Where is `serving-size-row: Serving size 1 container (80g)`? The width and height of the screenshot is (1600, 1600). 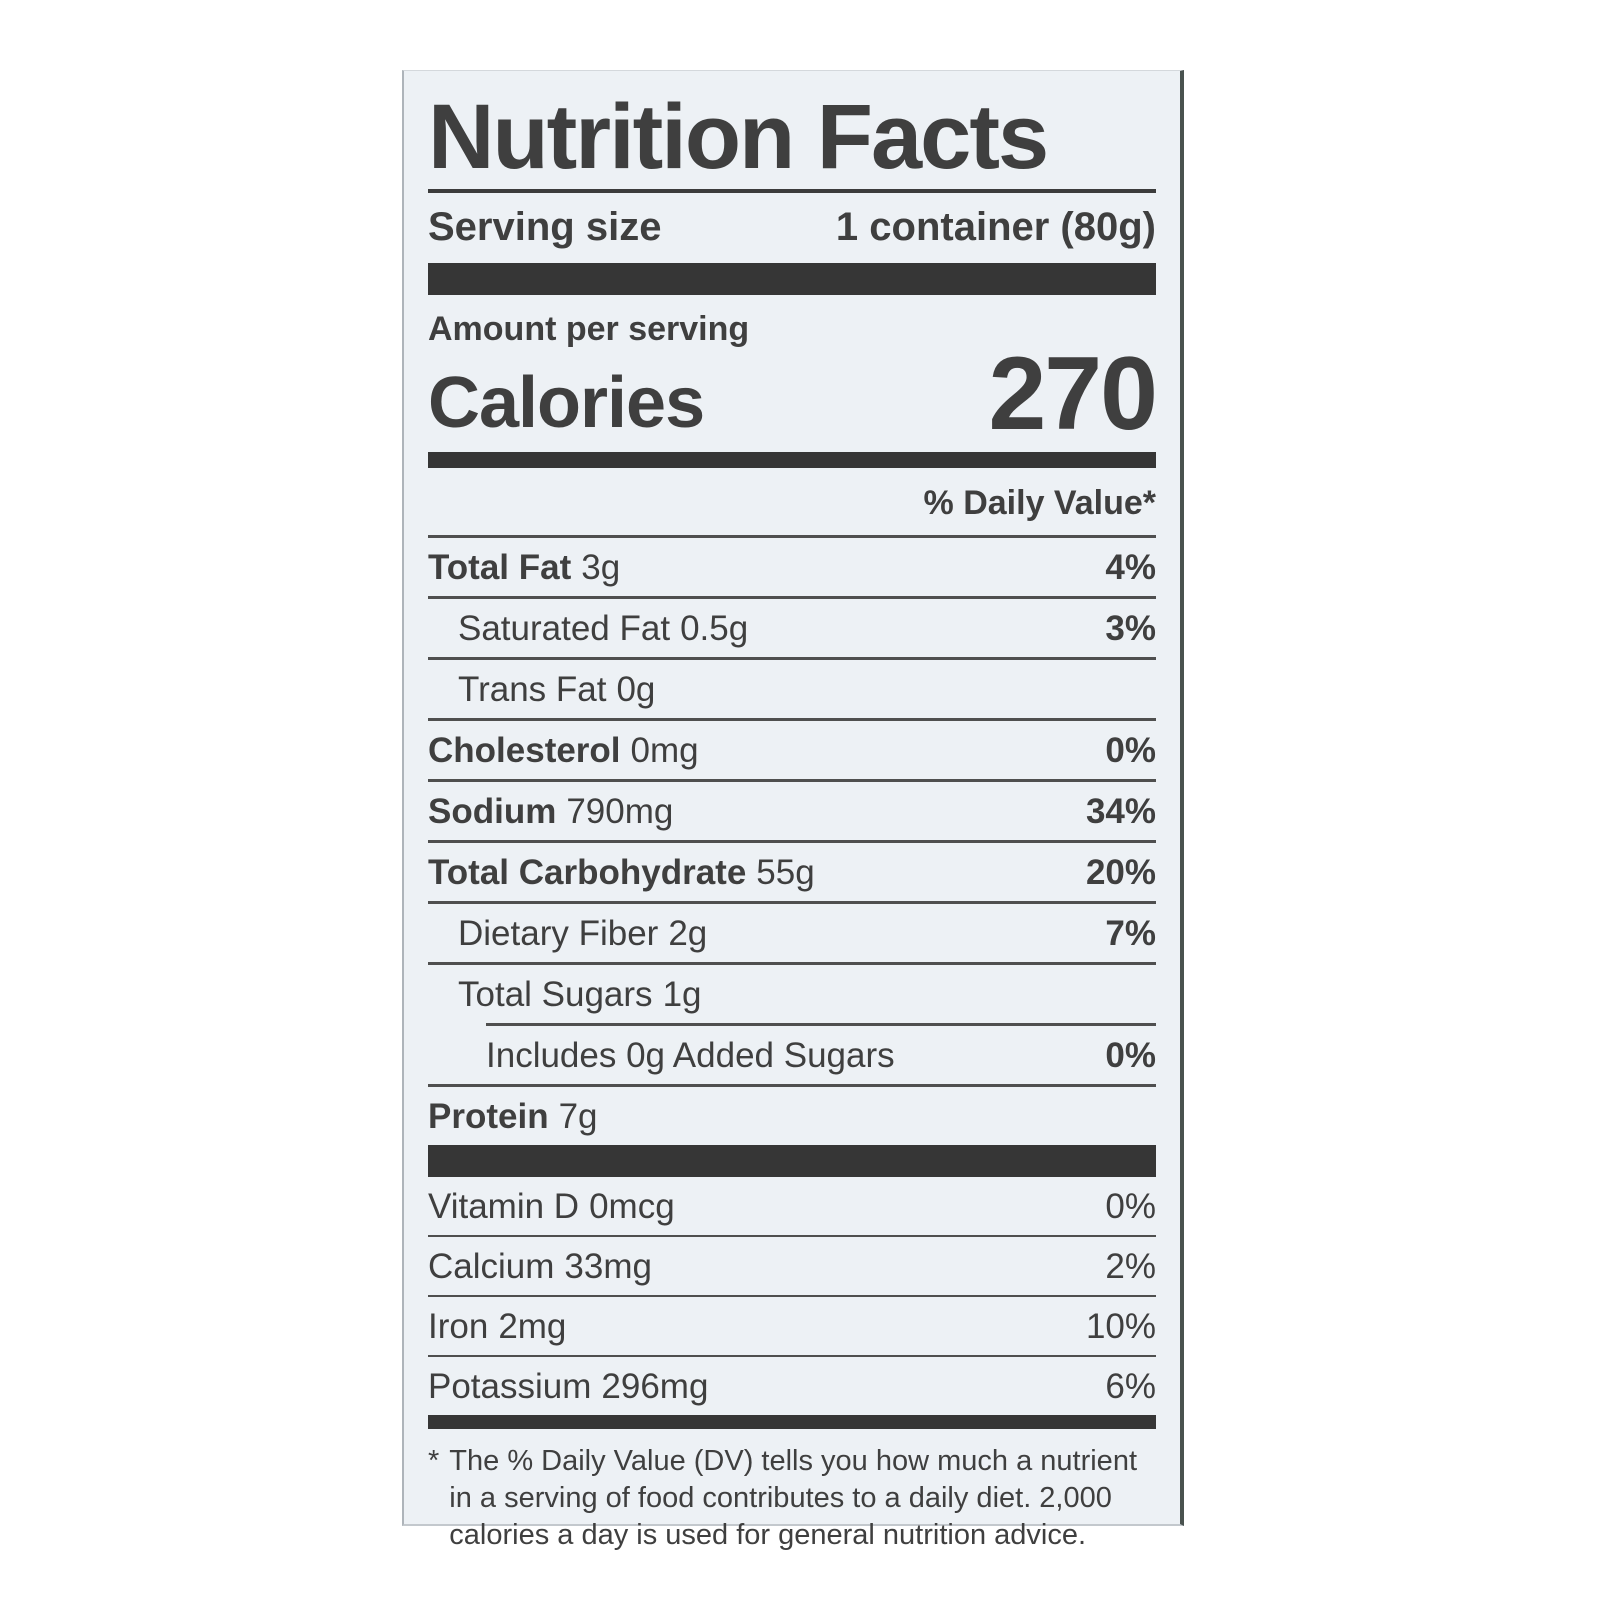
serving-size-row: Serving size 1 container (80g) is located at coordinates (792, 233).